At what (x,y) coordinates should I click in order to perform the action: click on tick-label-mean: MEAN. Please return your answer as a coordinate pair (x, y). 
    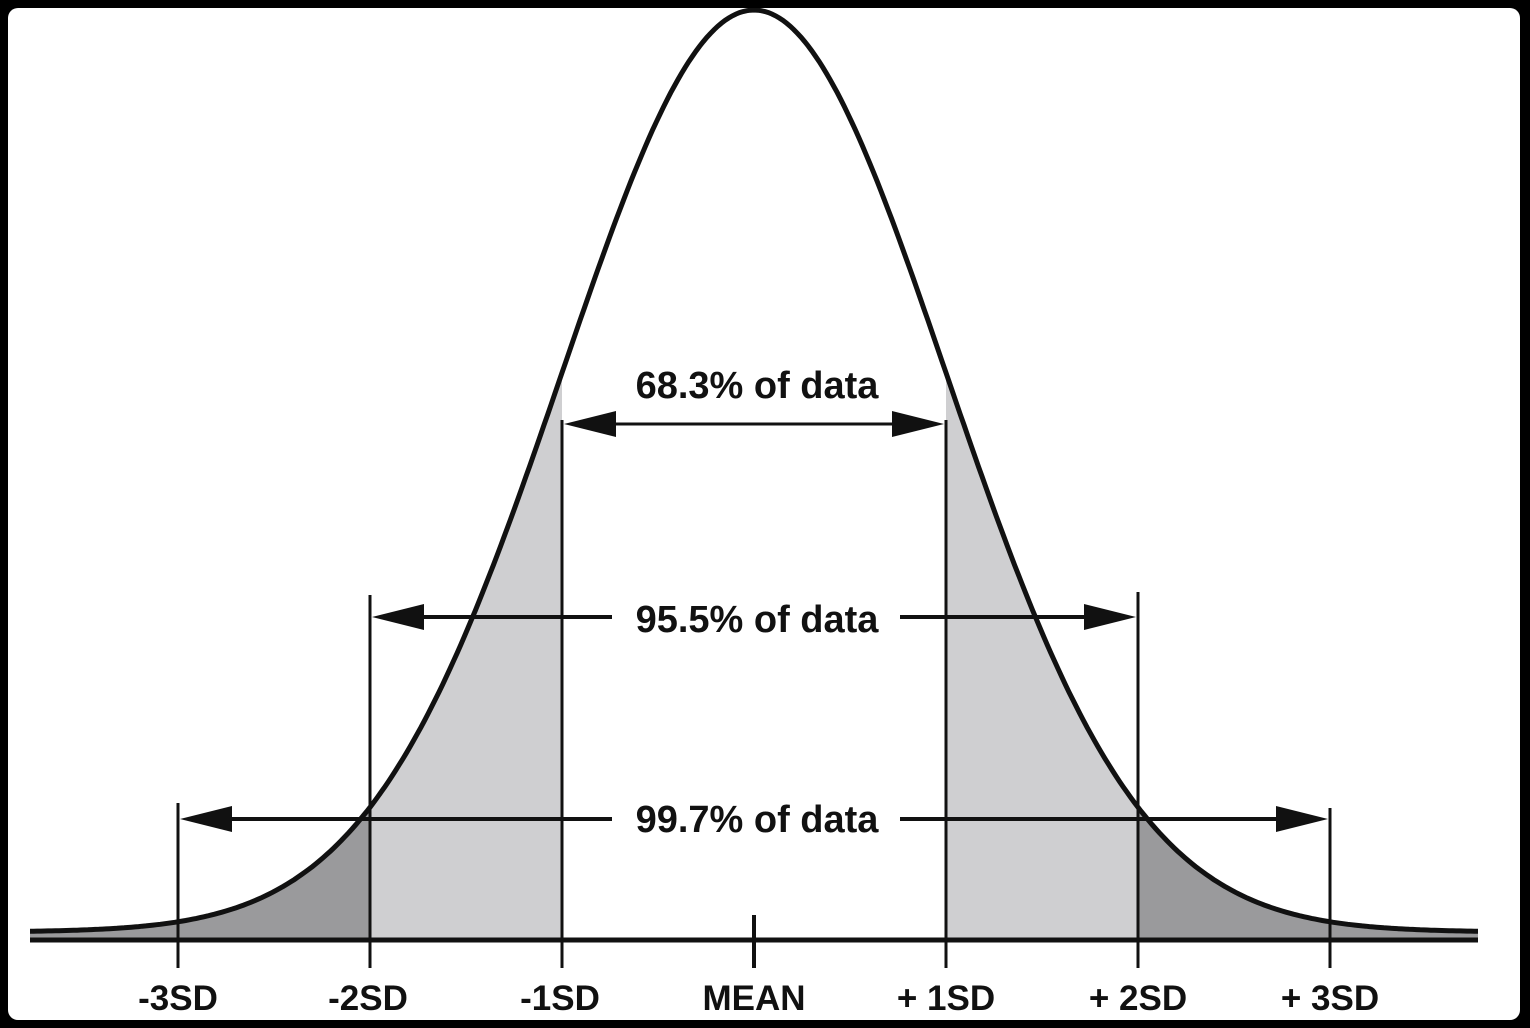
    Looking at the image, I should click on (753, 998).